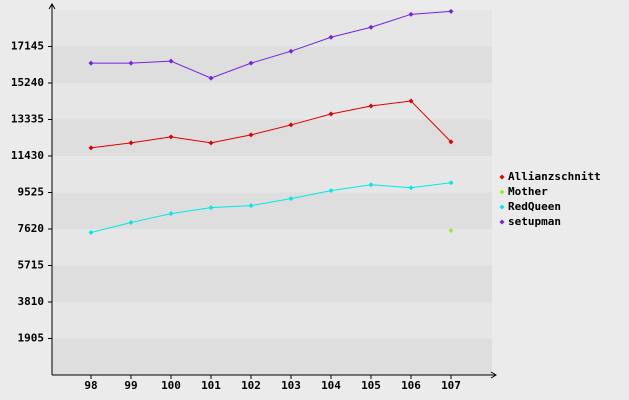  I want to click on y-tick-label: 15240, so click(27, 82).